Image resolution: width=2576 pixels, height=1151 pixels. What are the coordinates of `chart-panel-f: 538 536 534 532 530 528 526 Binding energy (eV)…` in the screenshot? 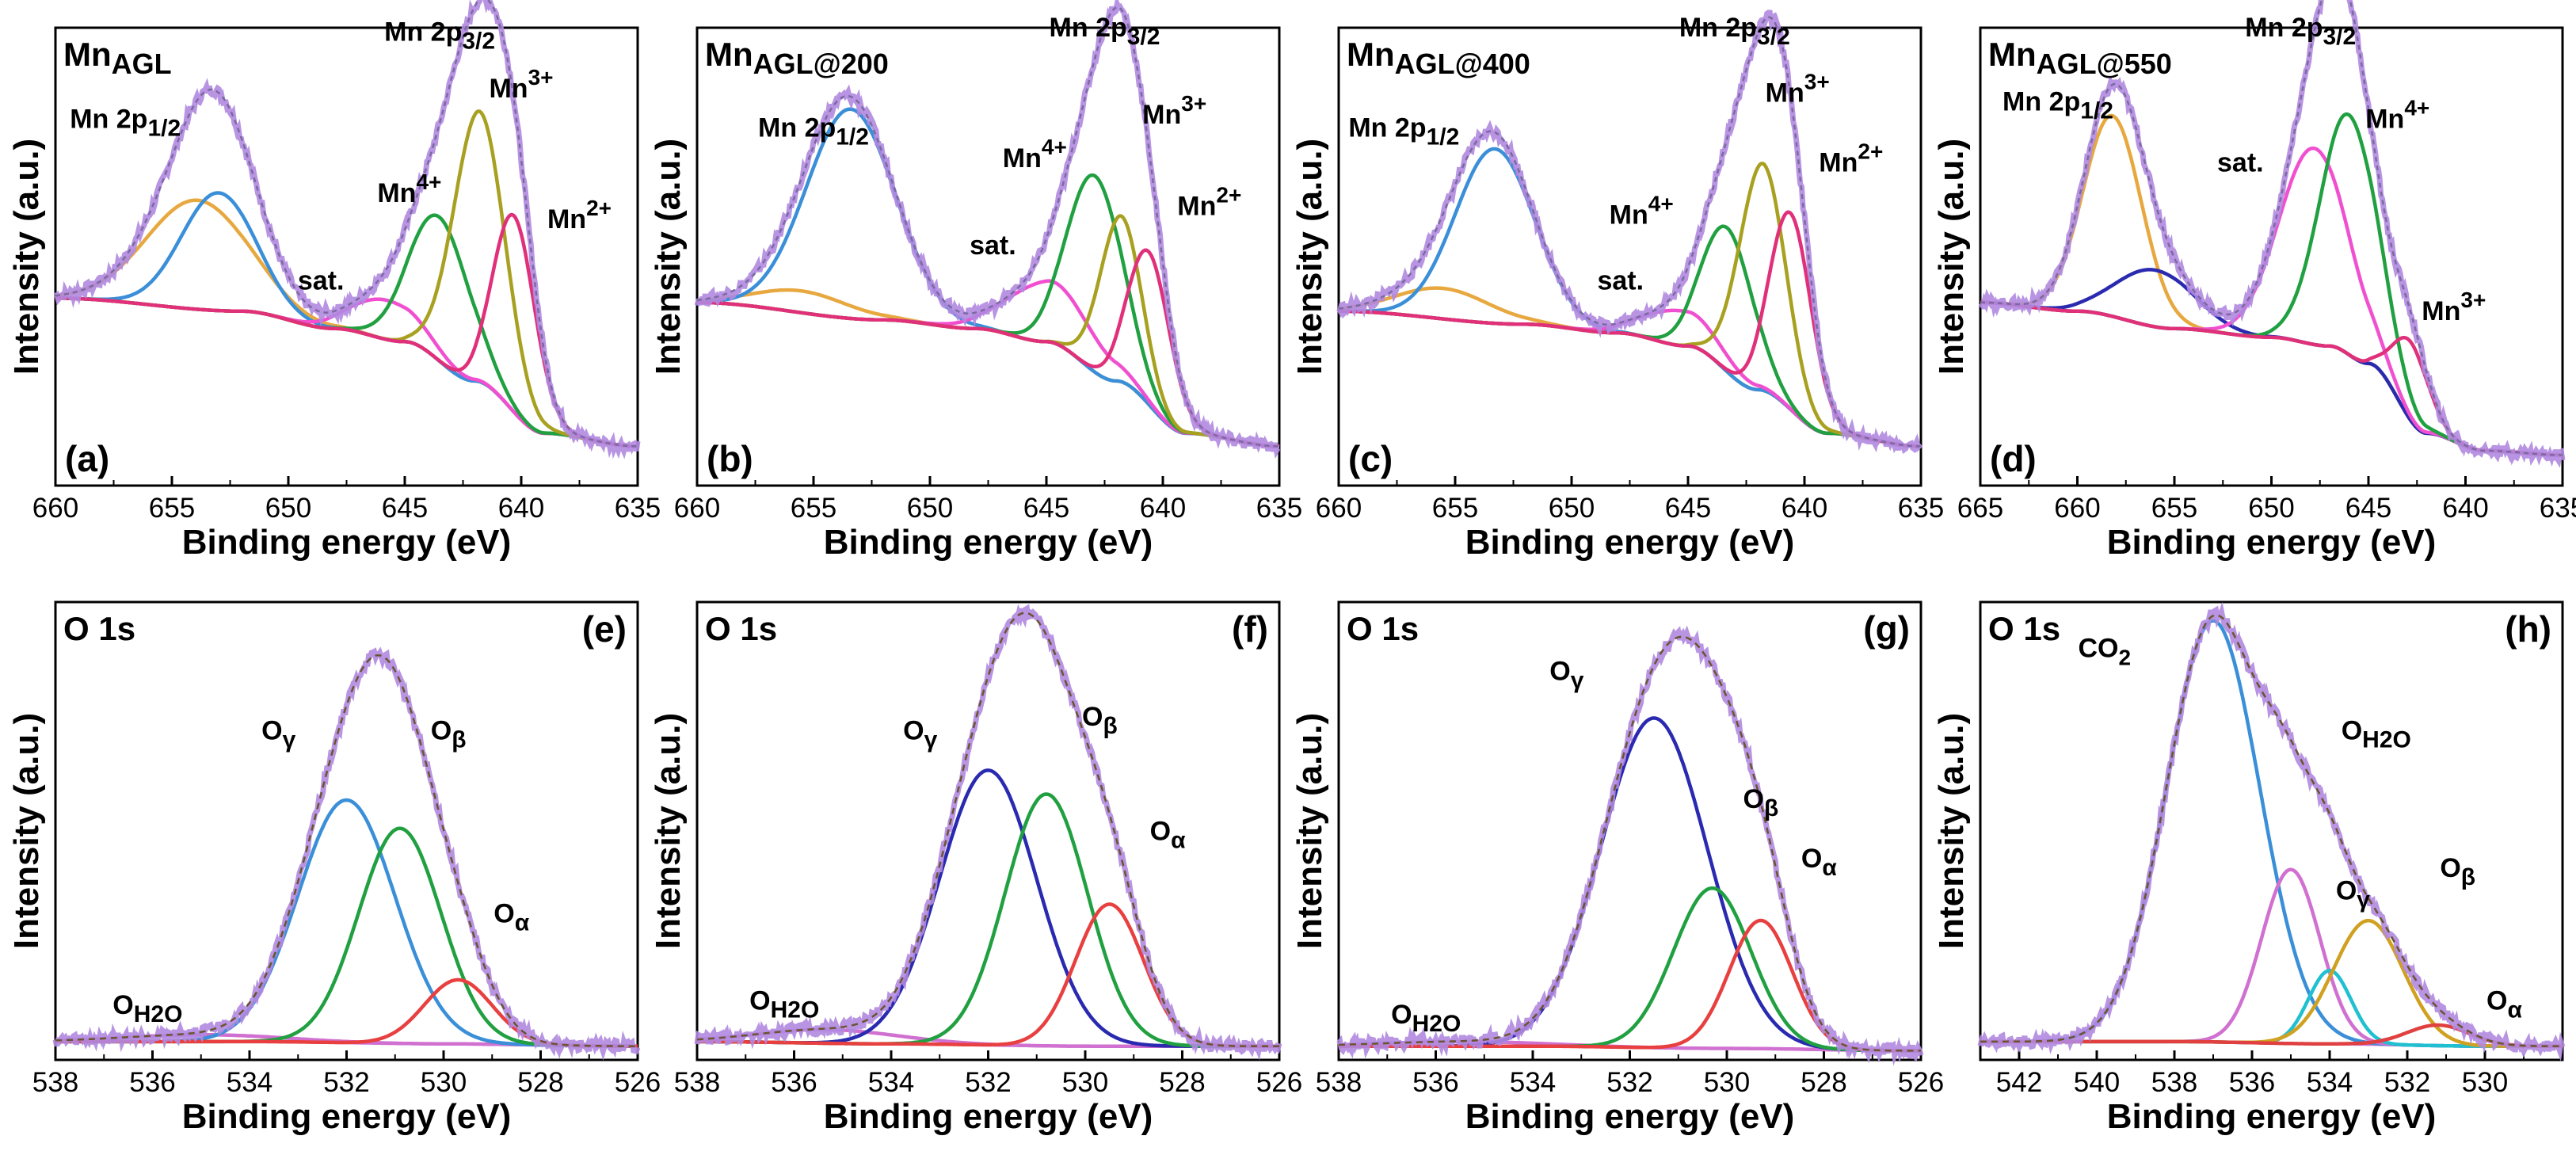 It's located at (976, 868).